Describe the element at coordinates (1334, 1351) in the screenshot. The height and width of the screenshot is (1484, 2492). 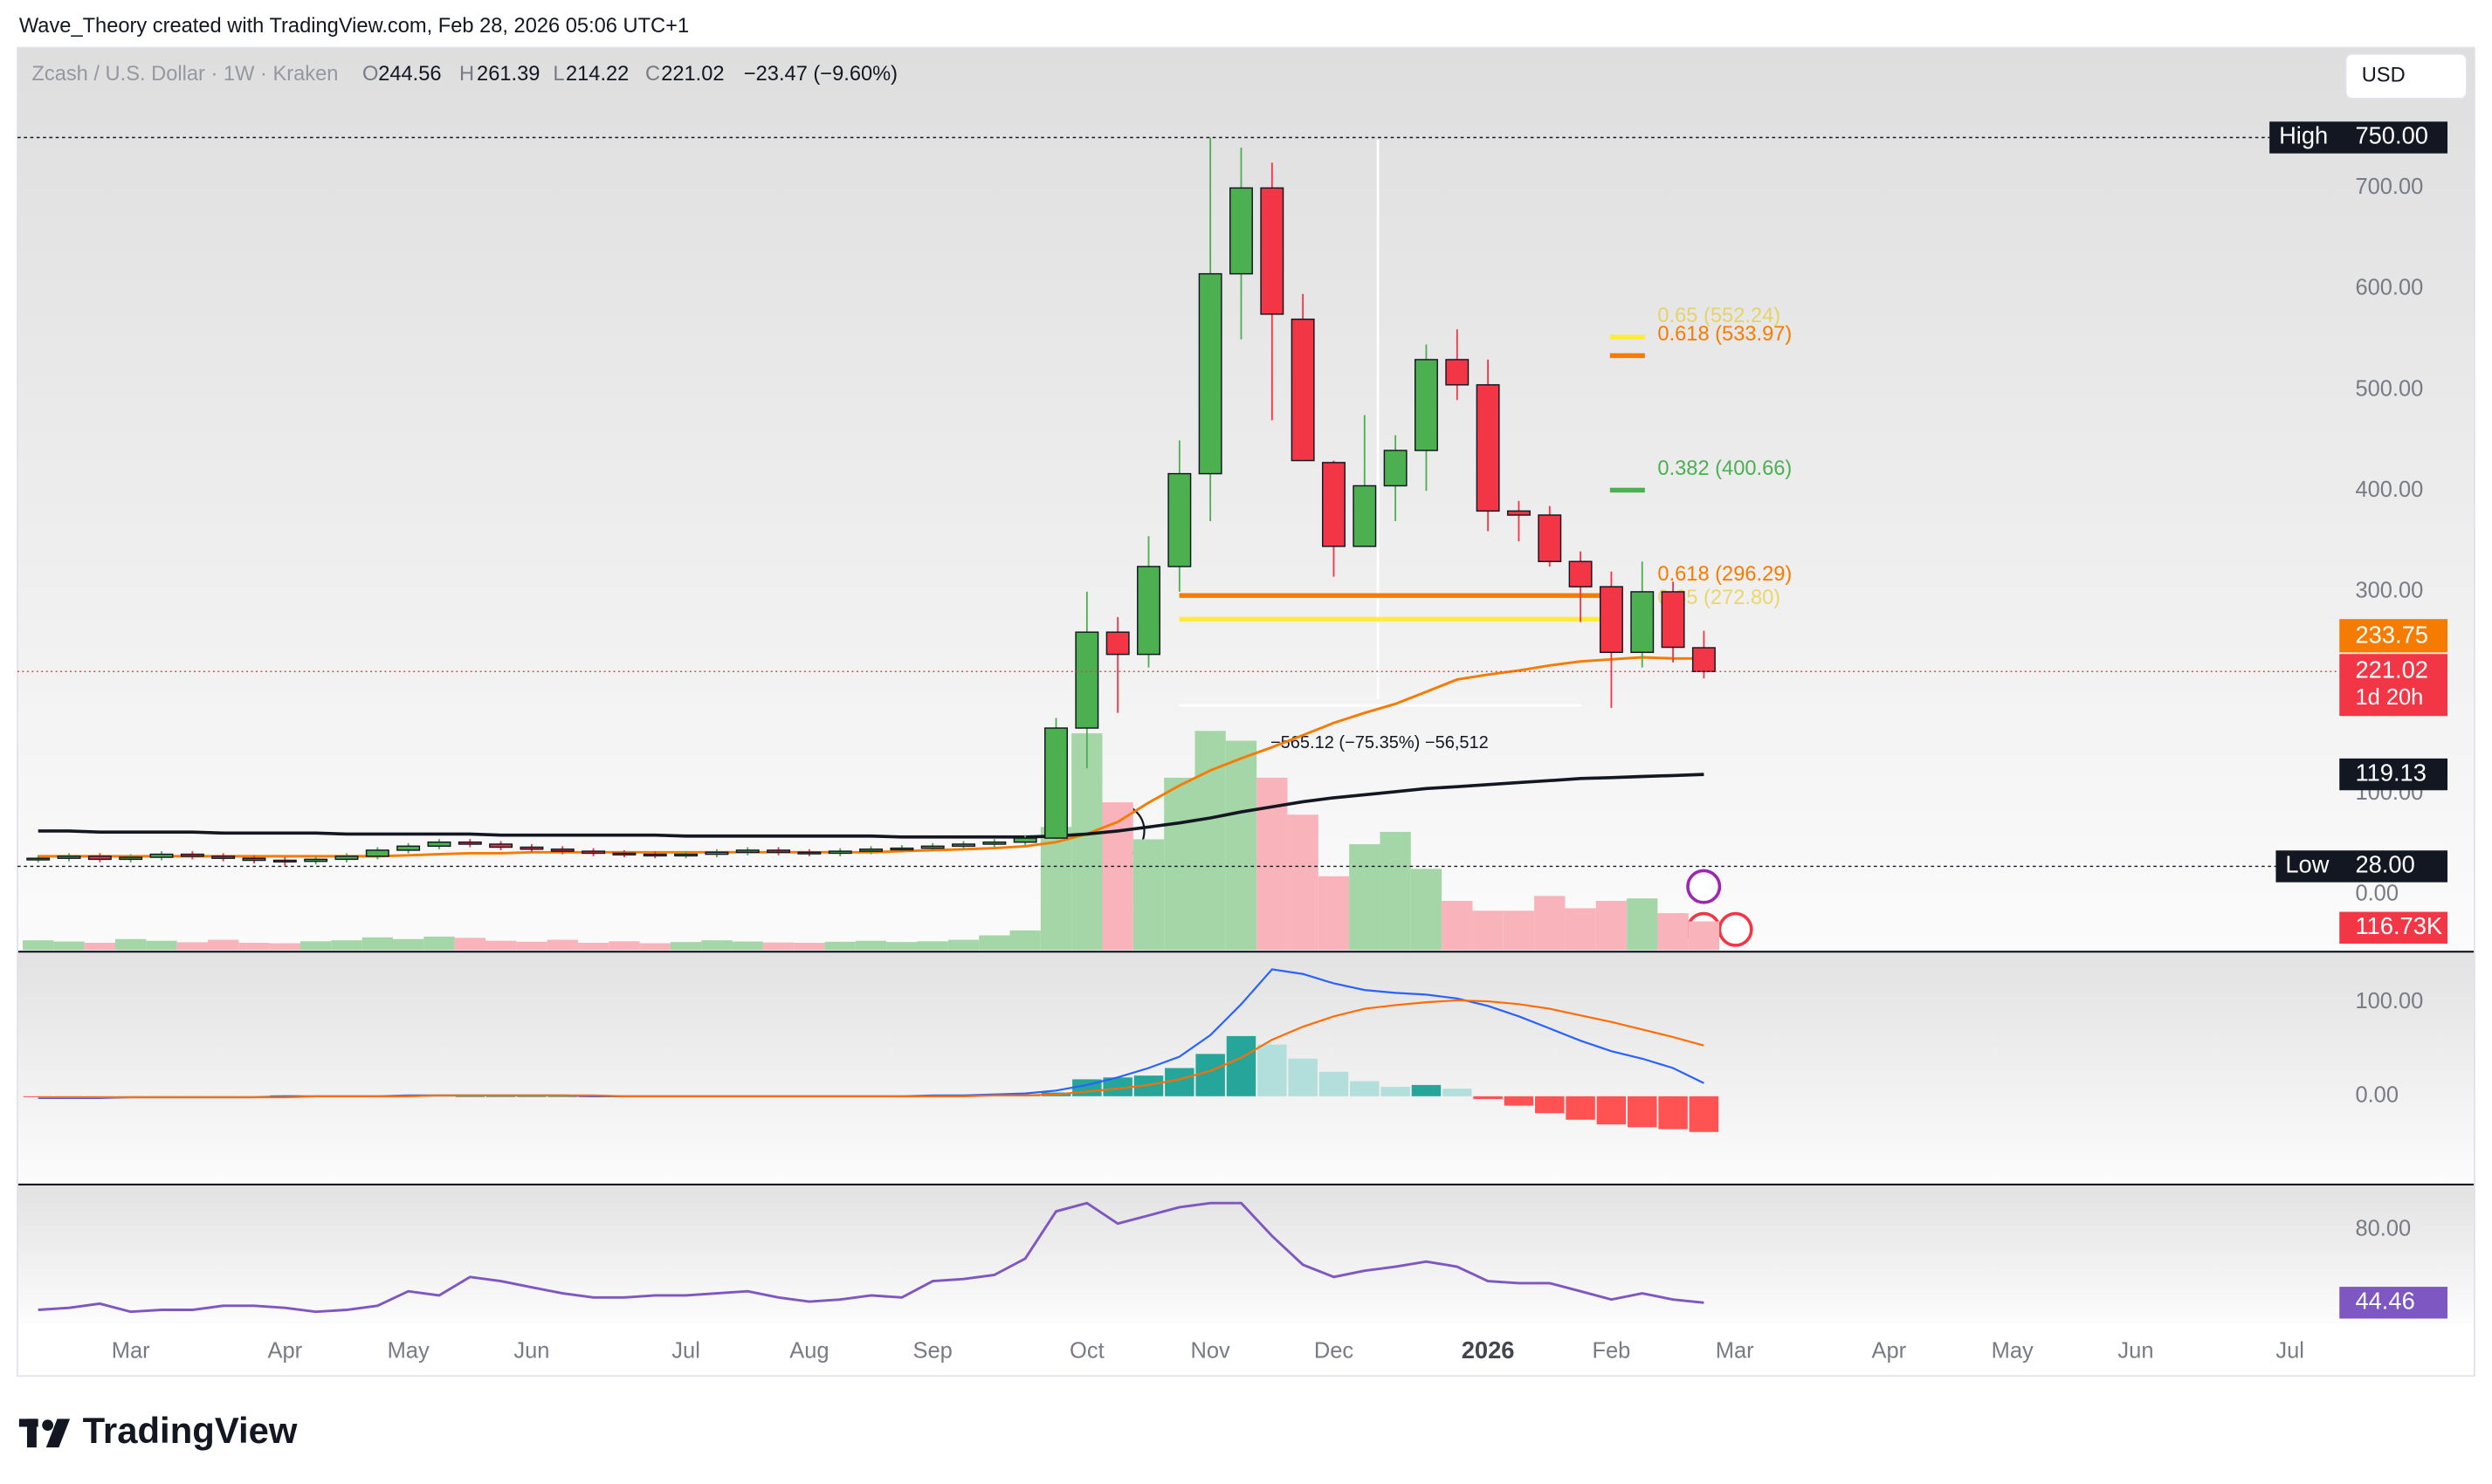
I see `x-tick-label: Dec` at that location.